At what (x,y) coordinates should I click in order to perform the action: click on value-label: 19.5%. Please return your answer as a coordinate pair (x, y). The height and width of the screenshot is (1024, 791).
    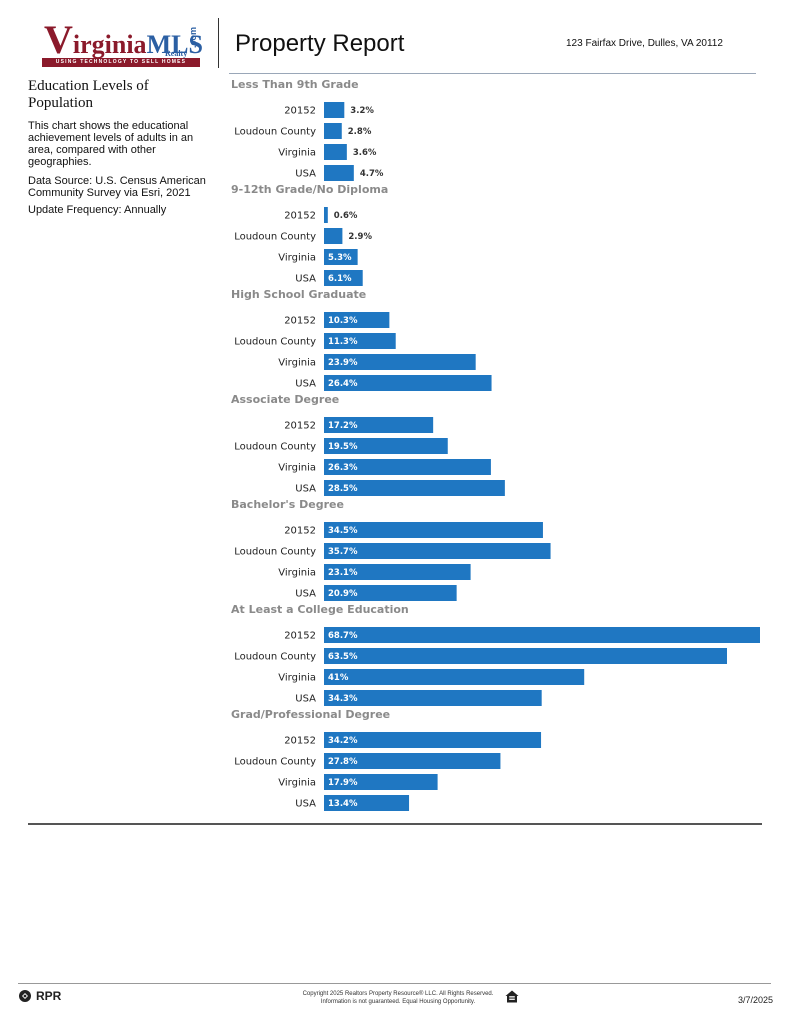
    Looking at the image, I should click on (343, 447).